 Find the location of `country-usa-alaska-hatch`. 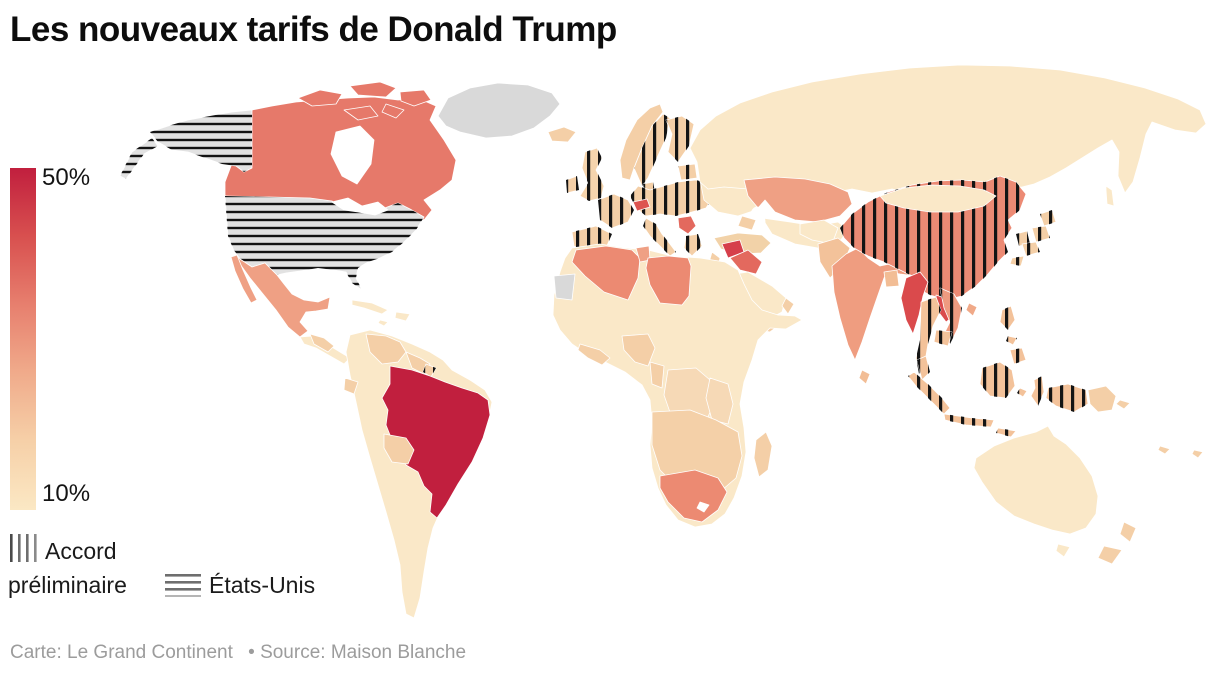

country-usa-alaska-hatch is located at coordinates (201, 141).